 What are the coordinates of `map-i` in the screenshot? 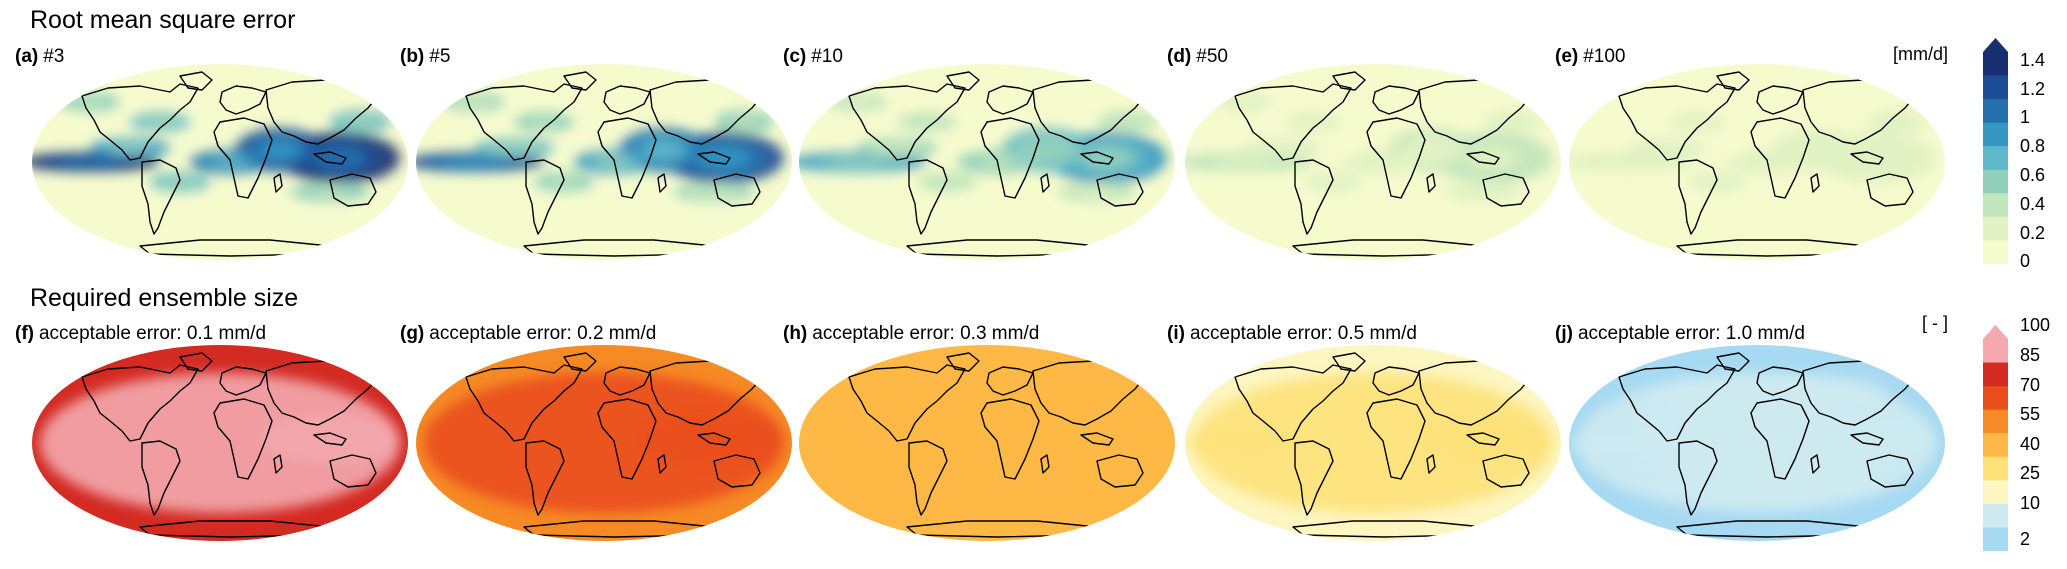 It's located at (1373, 443).